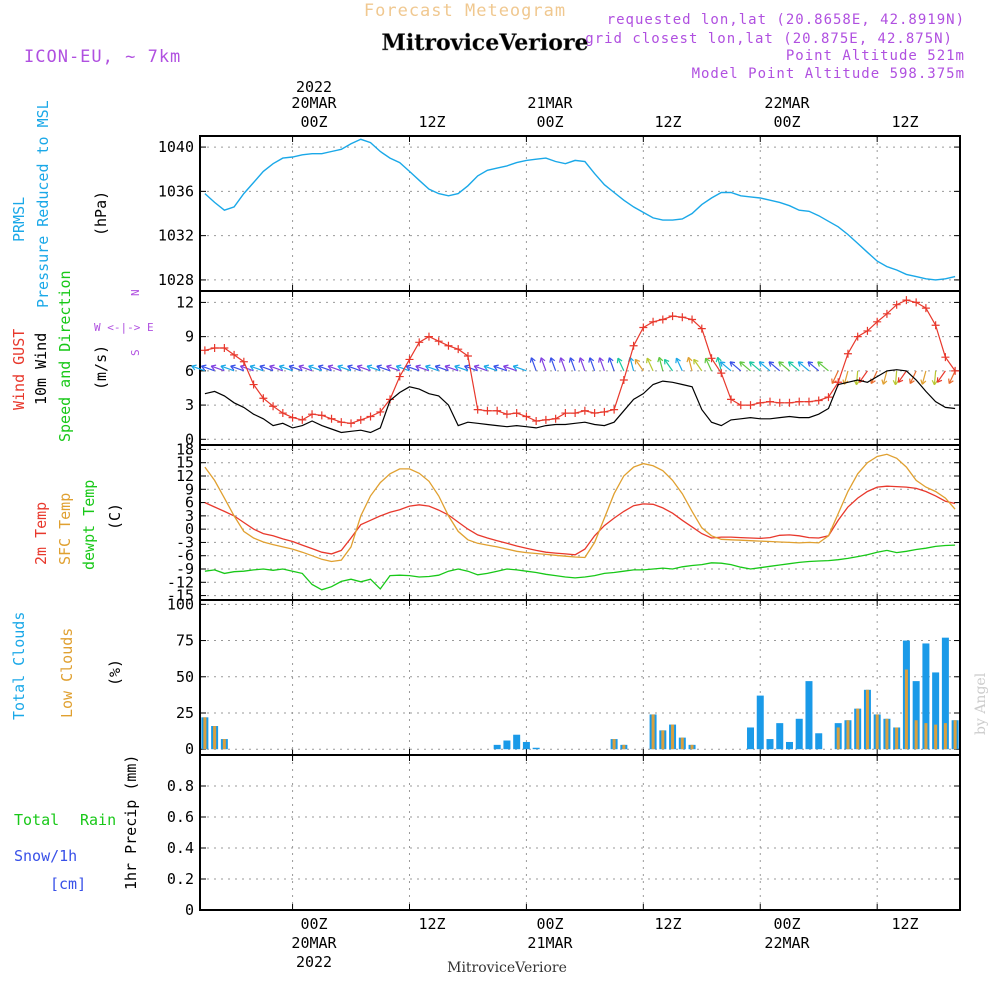  What do you see at coordinates (19, 369) in the screenshot?
I see `gust-label: Wind GUST` at bounding box center [19, 369].